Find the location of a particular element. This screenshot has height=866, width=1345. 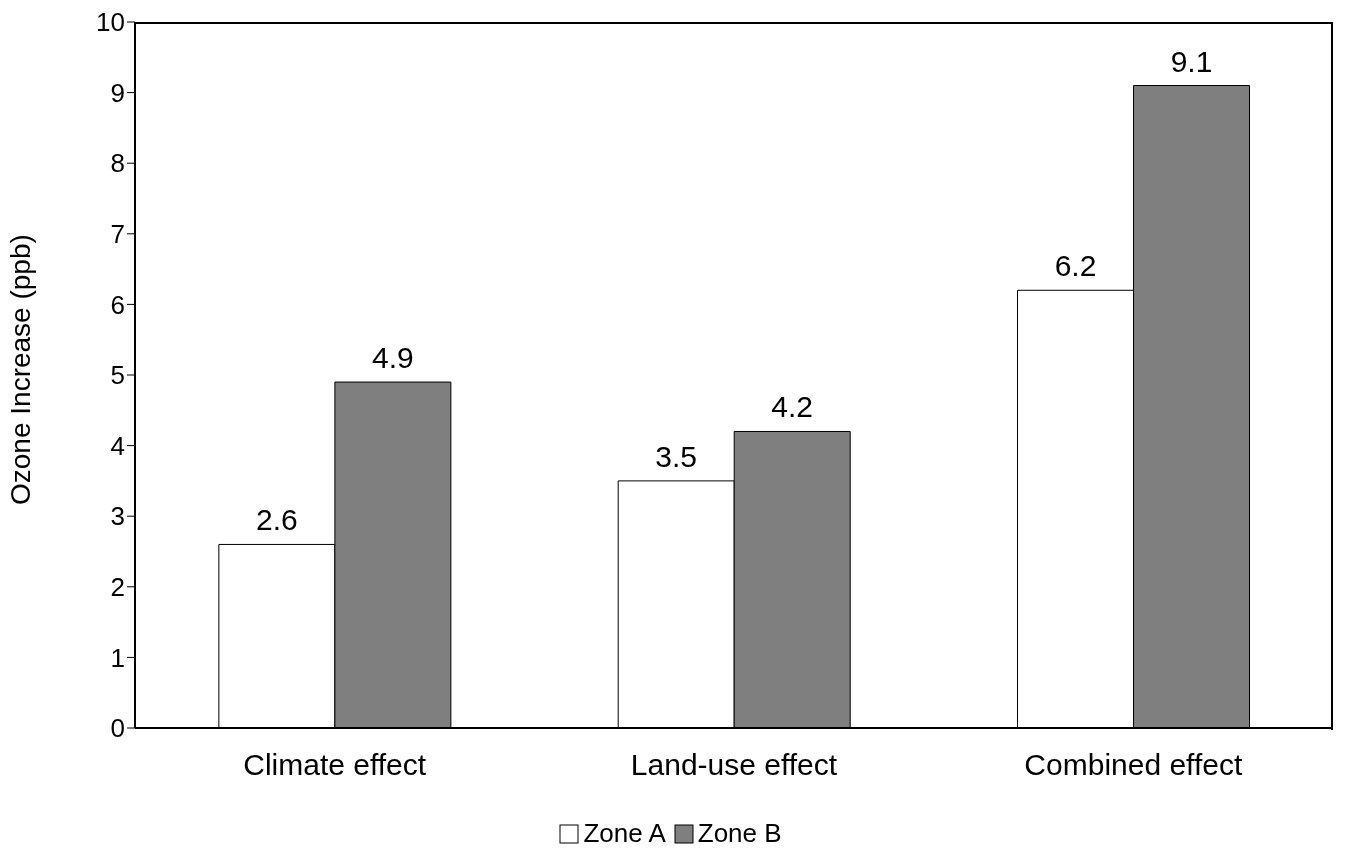

y-axis-title: Ozone Increase (ppb) is located at coordinates (20, 369).